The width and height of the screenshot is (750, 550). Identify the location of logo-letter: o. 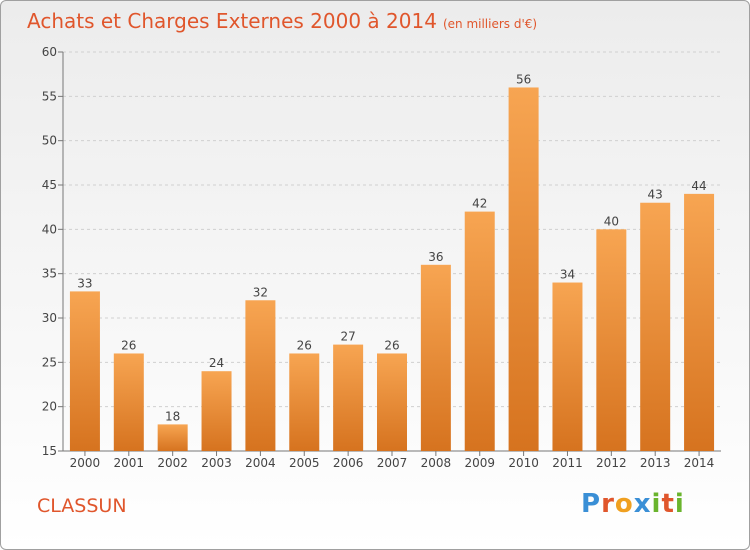
(624, 504).